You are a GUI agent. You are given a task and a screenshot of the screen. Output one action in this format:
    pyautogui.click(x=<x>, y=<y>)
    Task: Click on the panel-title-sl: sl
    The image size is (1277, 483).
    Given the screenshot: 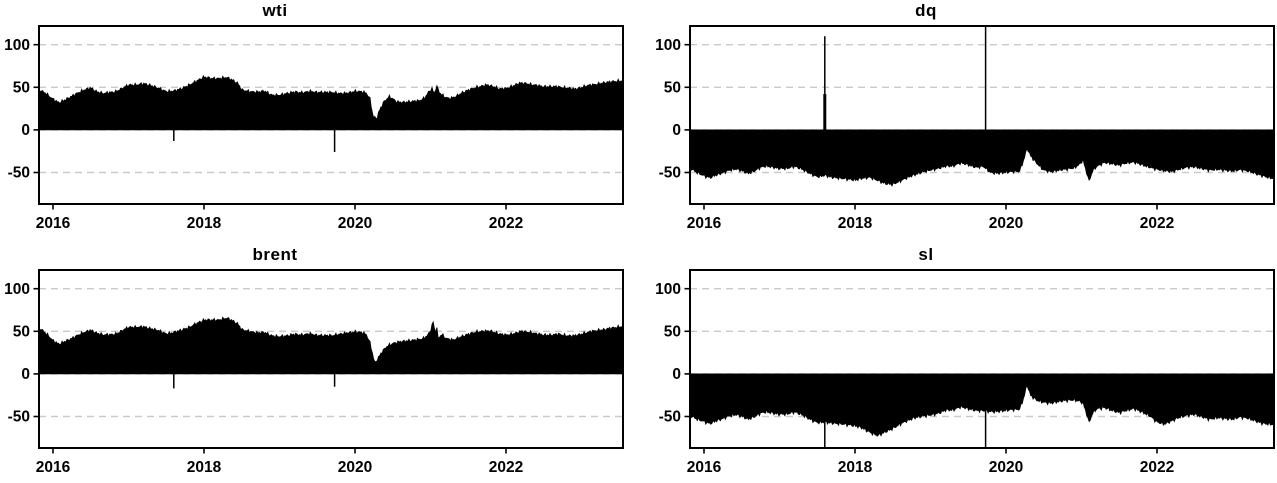 What is the action you would take?
    pyautogui.click(x=926, y=254)
    